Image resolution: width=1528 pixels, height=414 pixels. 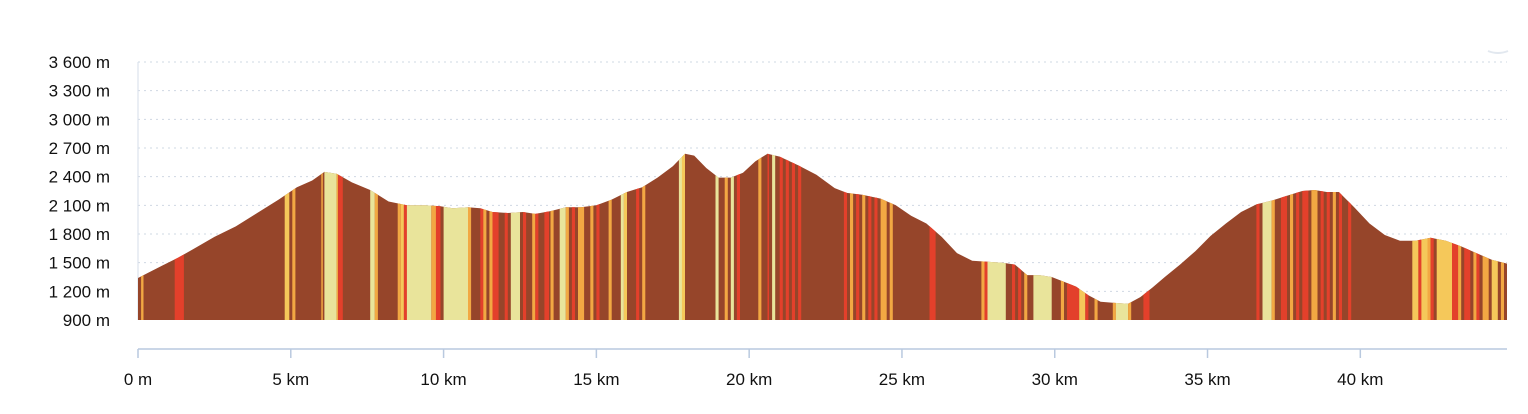 What do you see at coordinates (79, 291) in the screenshot?
I see `y-tick-label: 1 200 m` at bounding box center [79, 291].